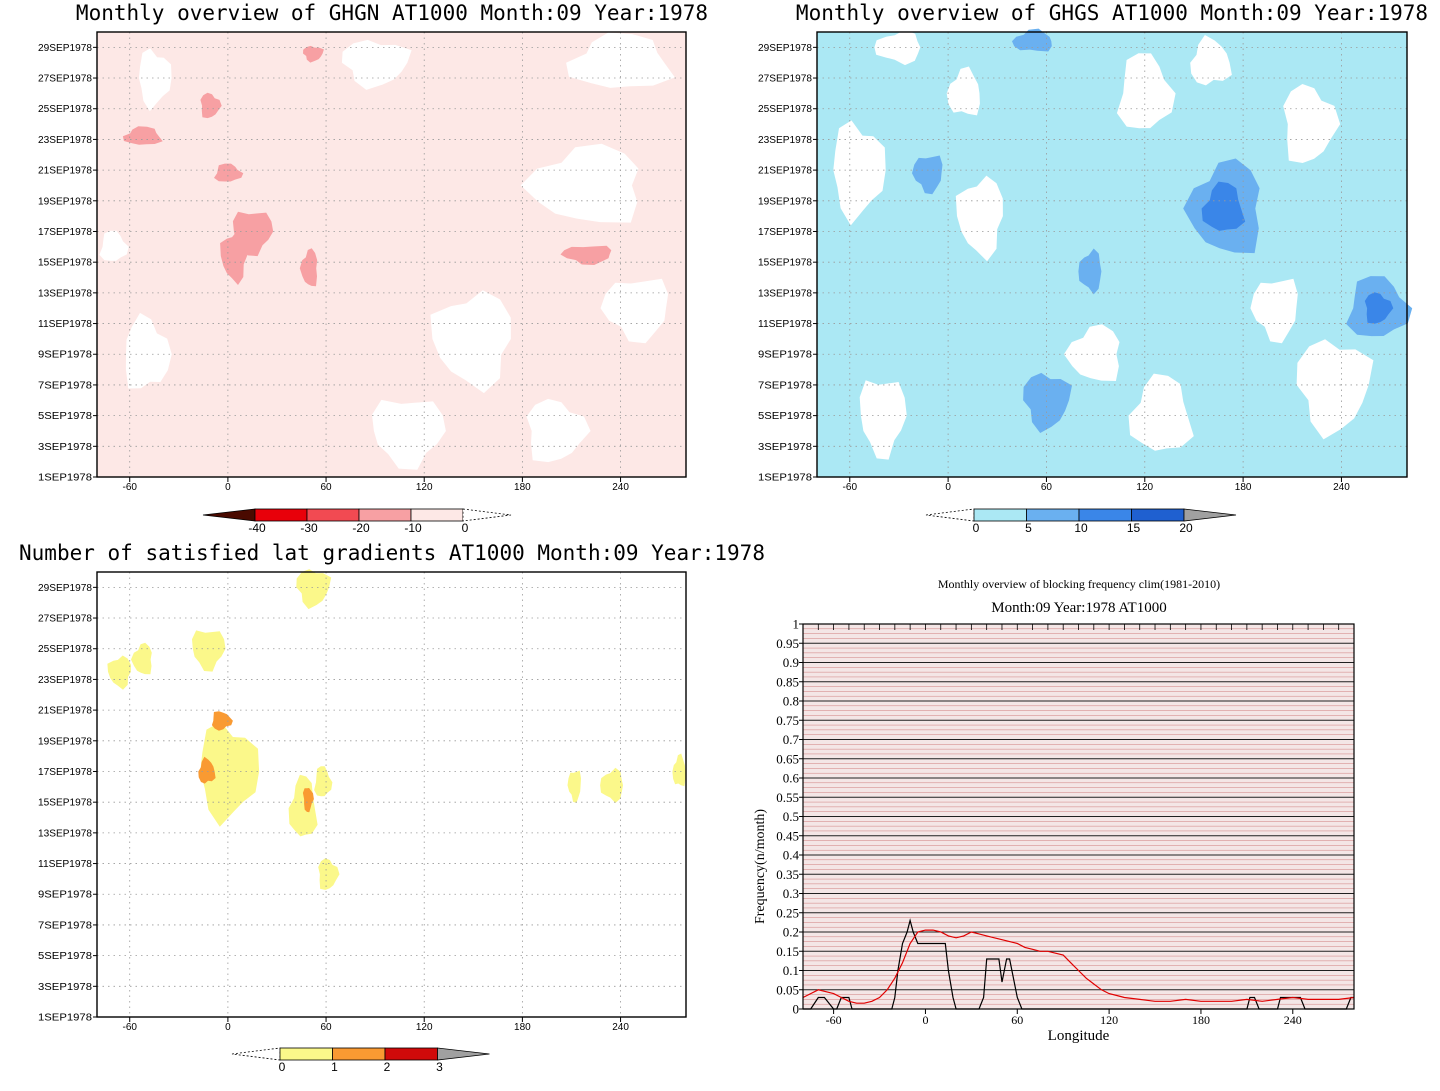 The height and width of the screenshot is (1091, 1440). I want to click on ghgs-colorbar-segment, so click(1000, 515).